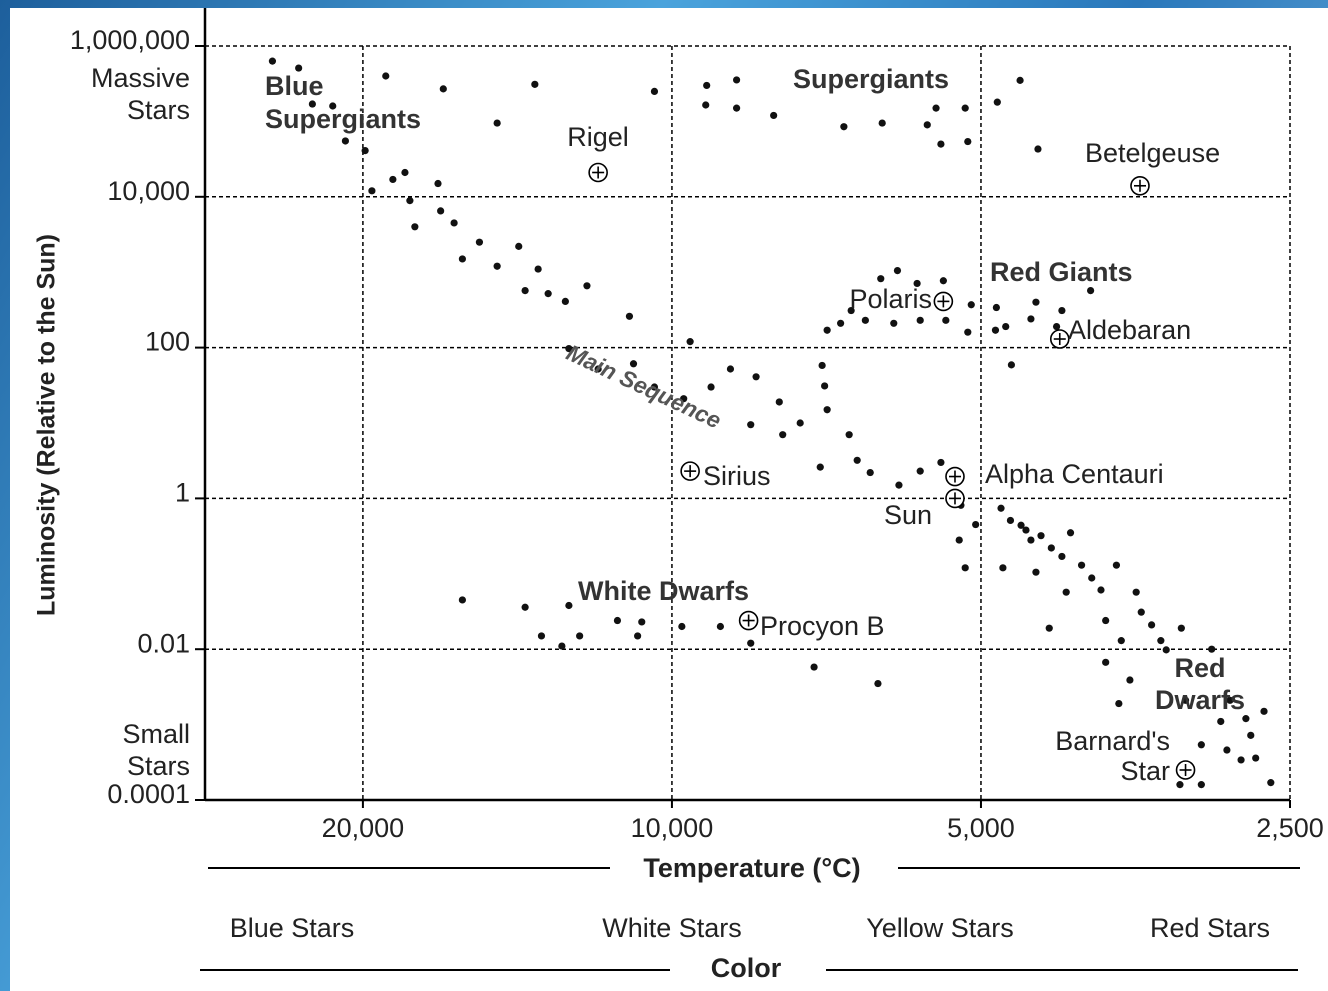 The height and width of the screenshot is (991, 1328). What do you see at coordinates (907, 515) in the screenshot?
I see `star-label: Sun` at bounding box center [907, 515].